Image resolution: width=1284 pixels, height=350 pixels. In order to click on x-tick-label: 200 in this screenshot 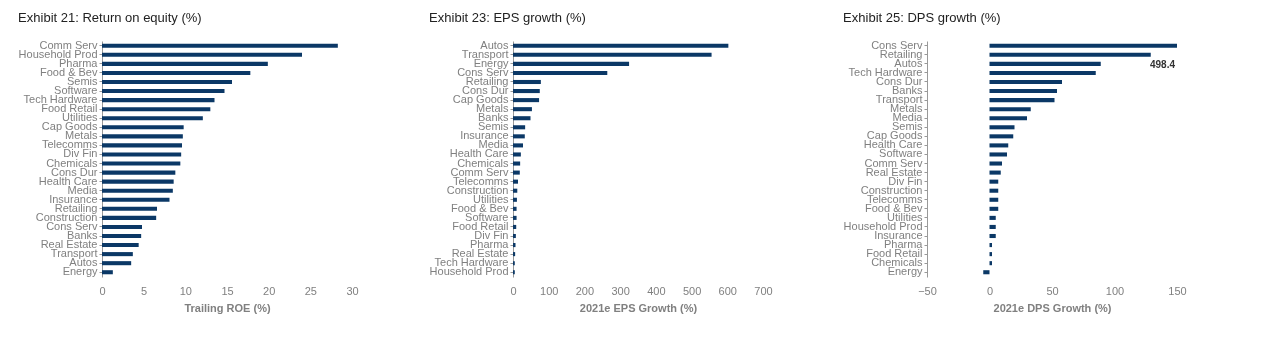, I will do `click(585, 290)`.